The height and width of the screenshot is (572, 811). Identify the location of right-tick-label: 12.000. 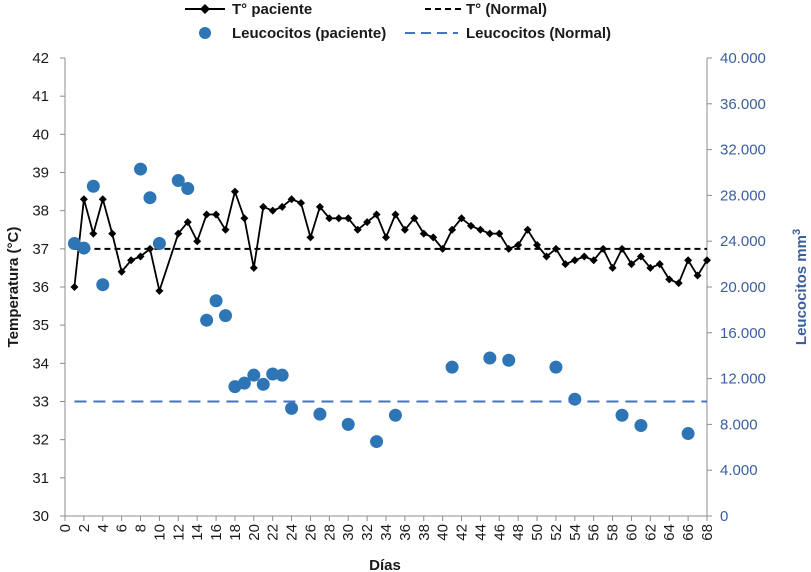
(743, 379).